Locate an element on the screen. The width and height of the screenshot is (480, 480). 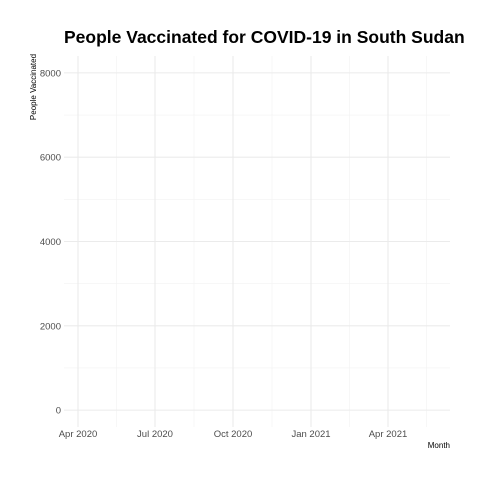
x-tick-label: Jan 2021 is located at coordinates (310, 434).